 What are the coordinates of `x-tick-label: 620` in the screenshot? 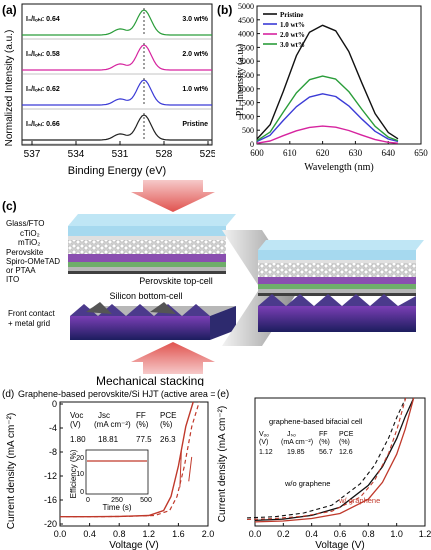 It's located at (323, 153).